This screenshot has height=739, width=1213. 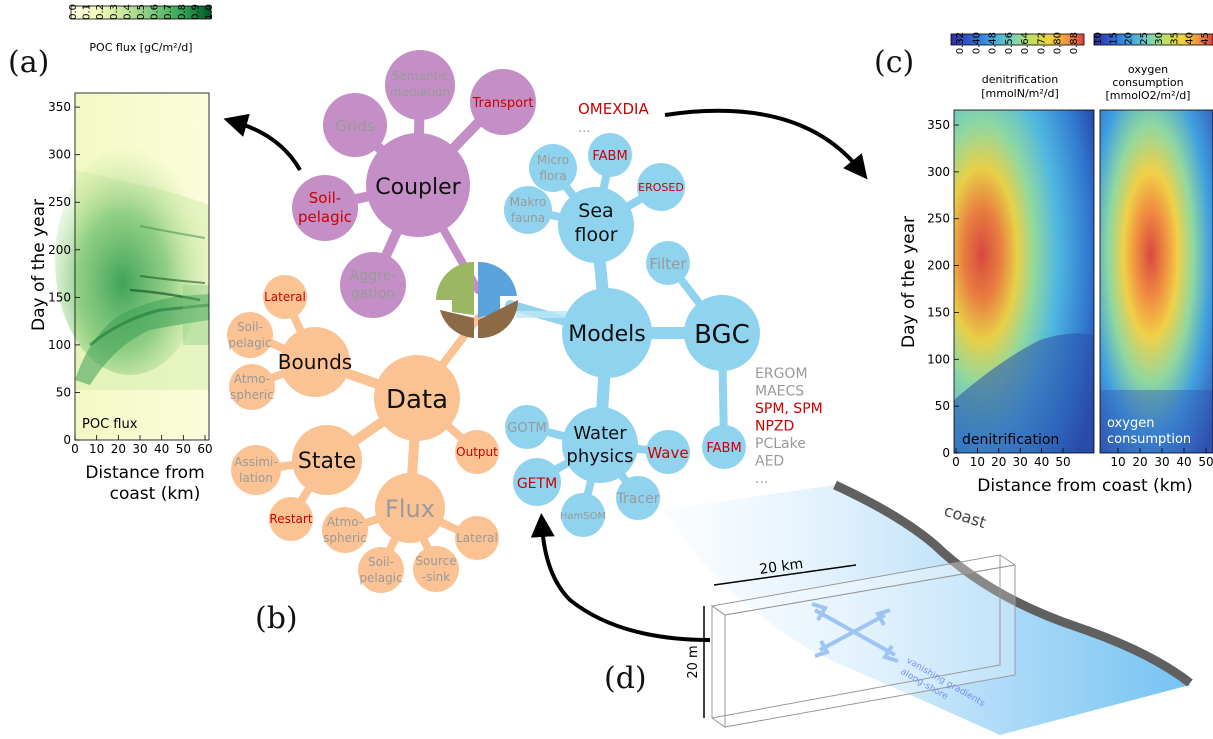 I want to click on c-xl-tick-1: 10, so click(x=977, y=462).